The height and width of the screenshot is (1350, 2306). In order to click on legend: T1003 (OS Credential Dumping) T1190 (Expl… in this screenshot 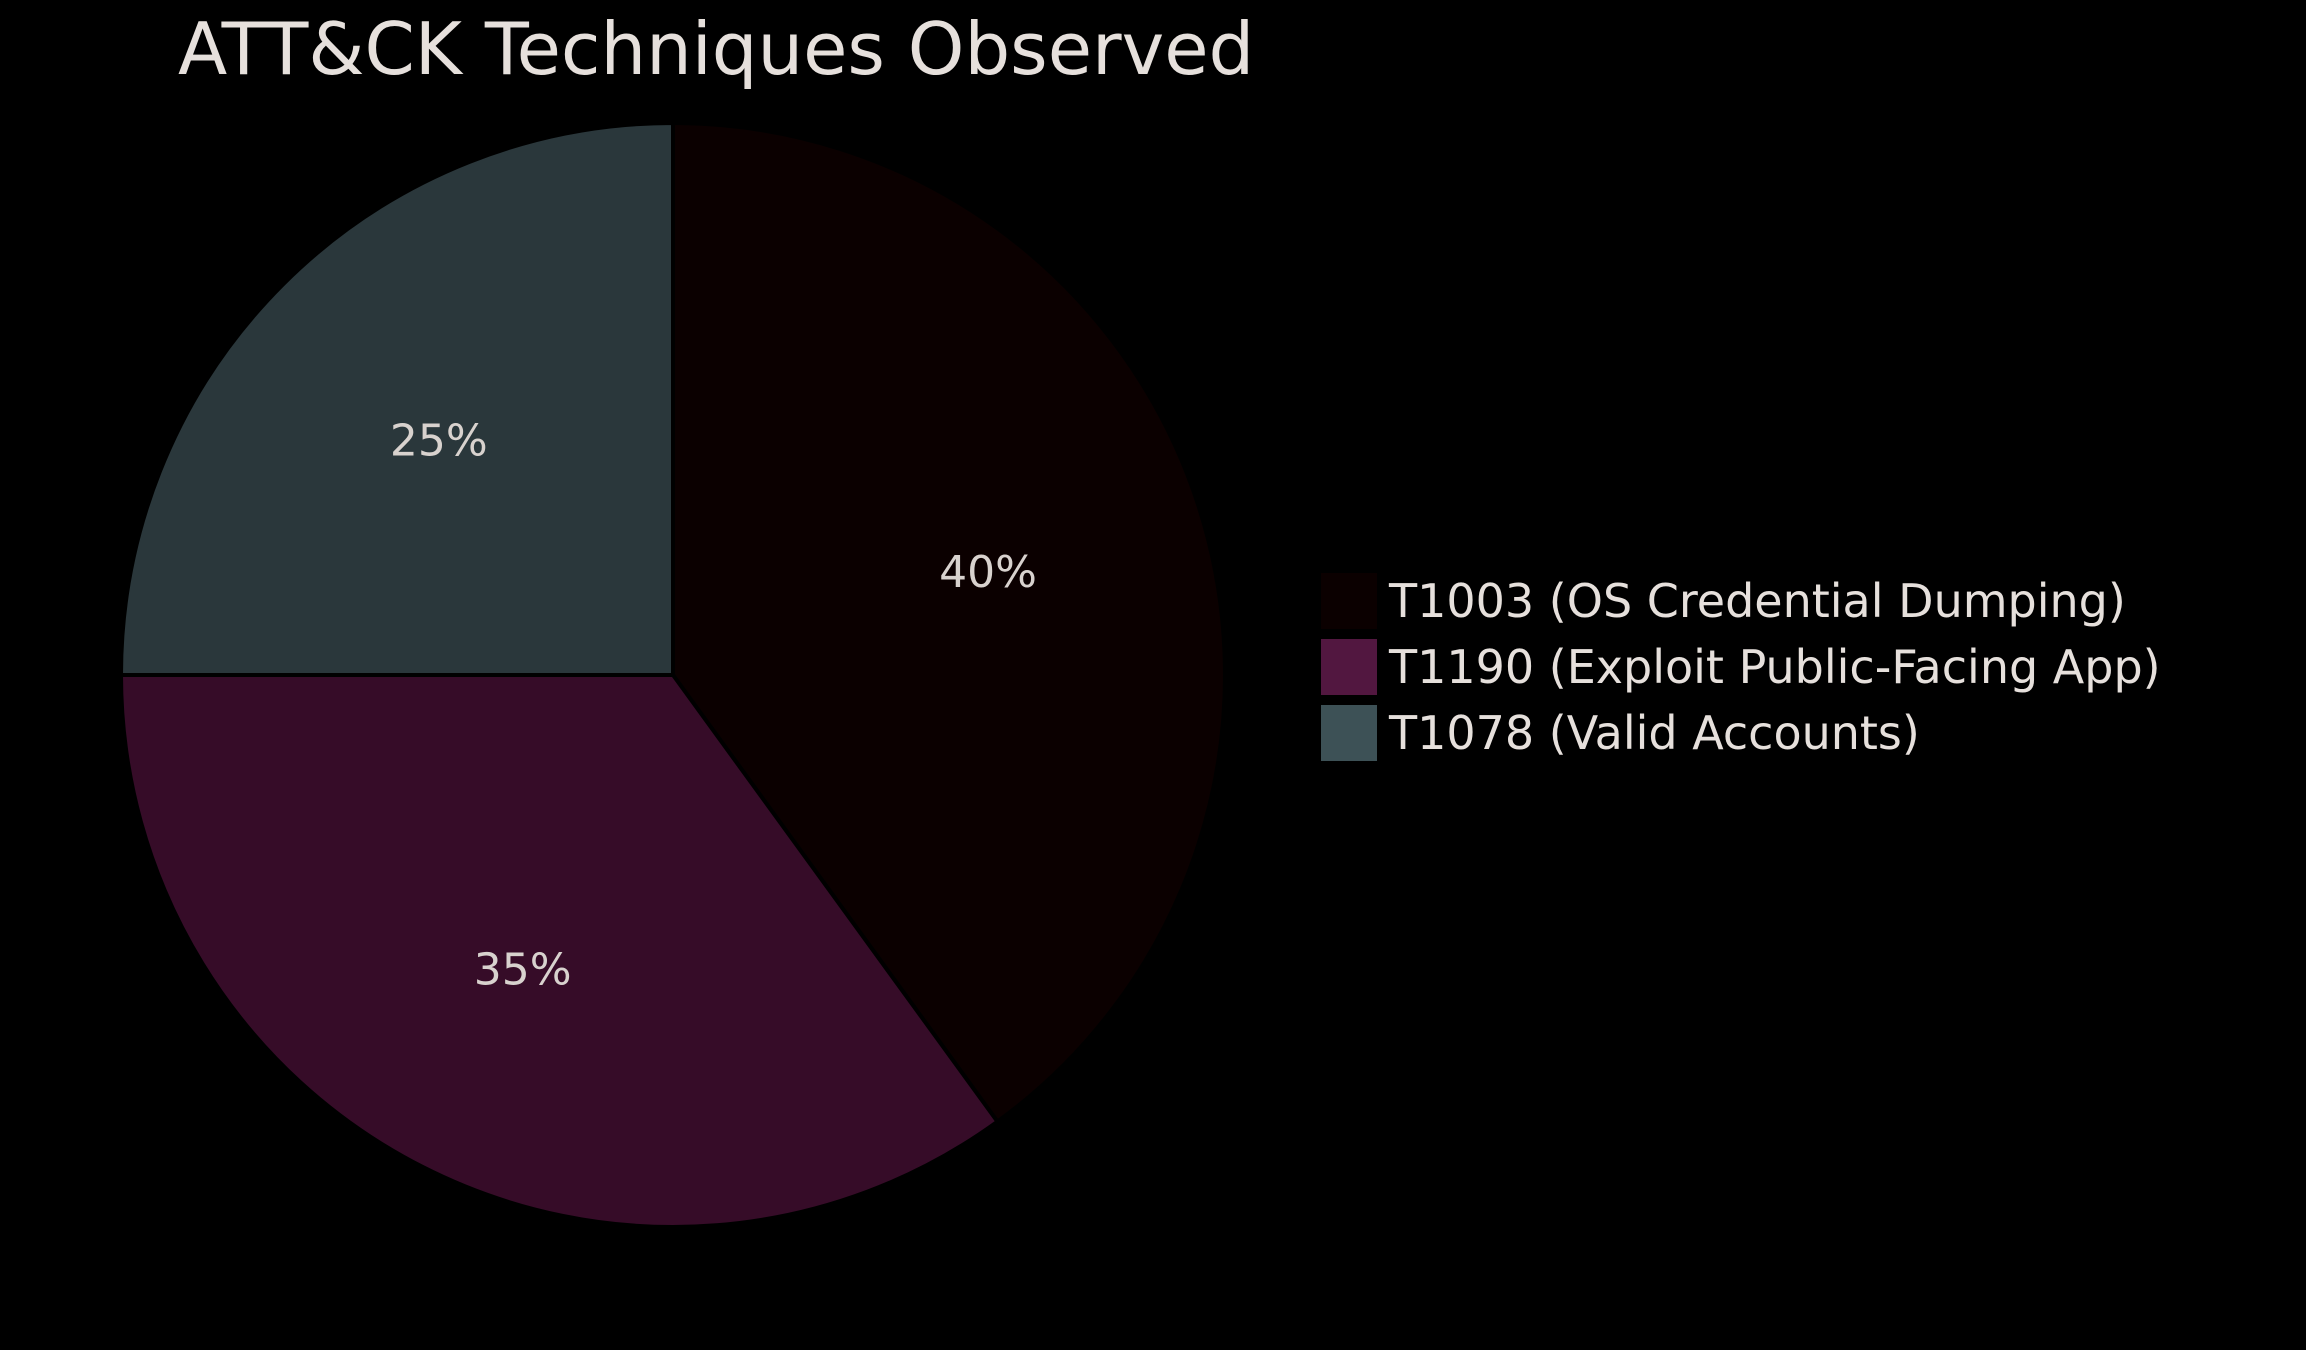, I will do `click(1741, 667)`.